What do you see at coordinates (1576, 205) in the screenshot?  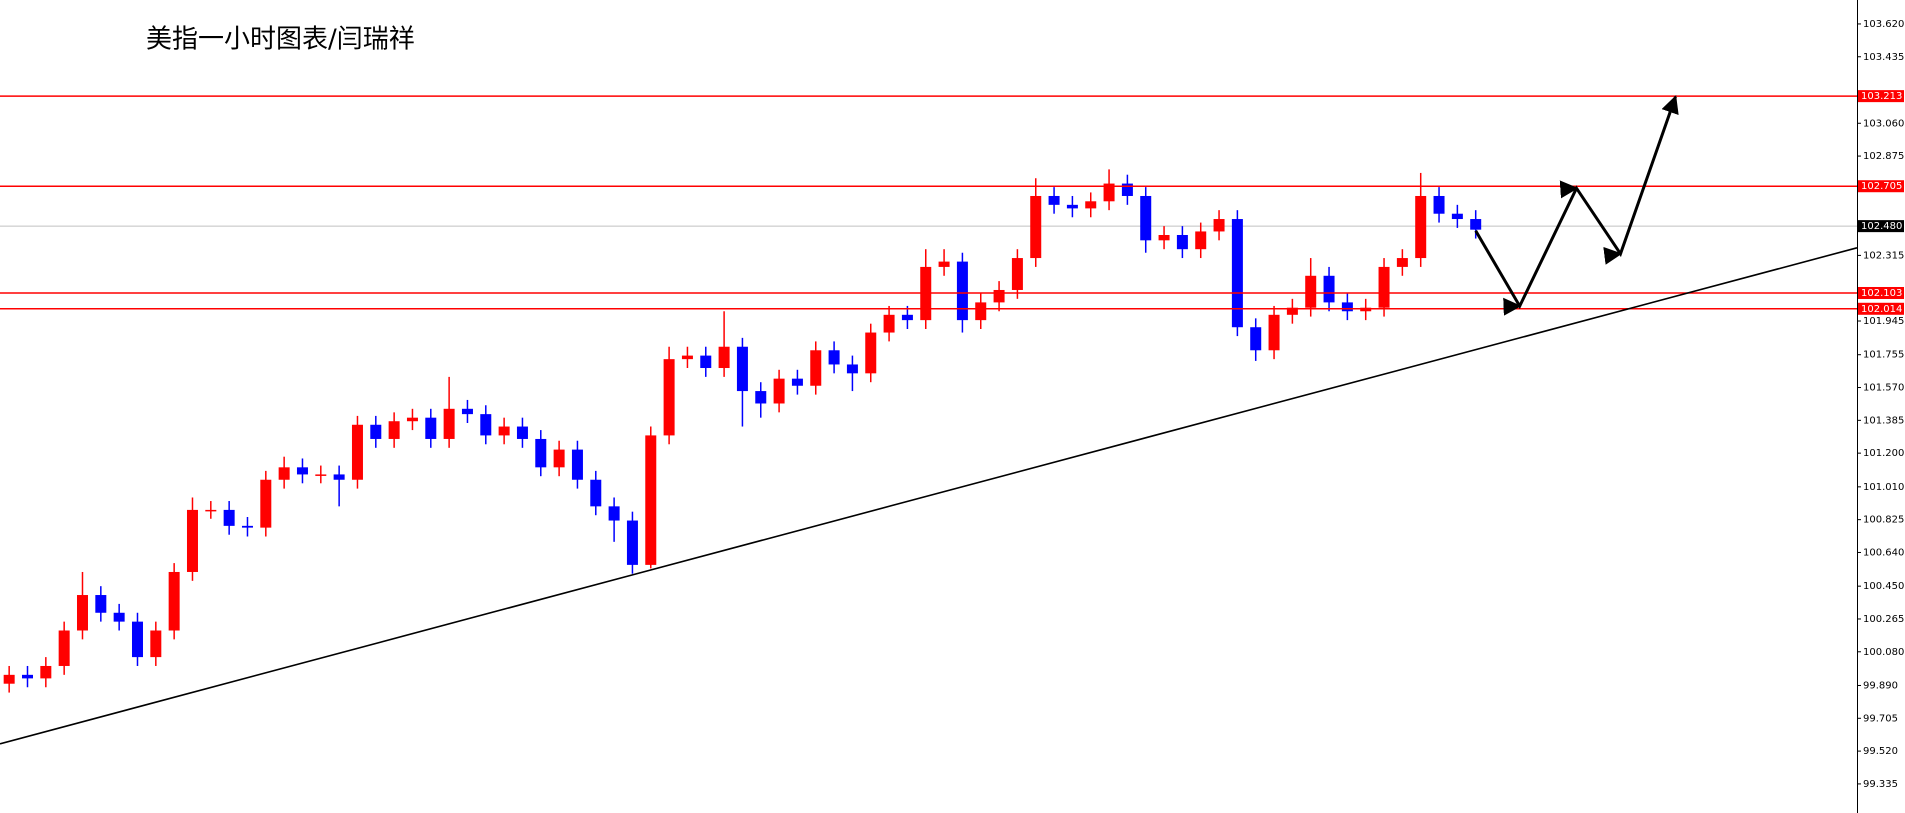 I see `projection-path` at bounding box center [1576, 205].